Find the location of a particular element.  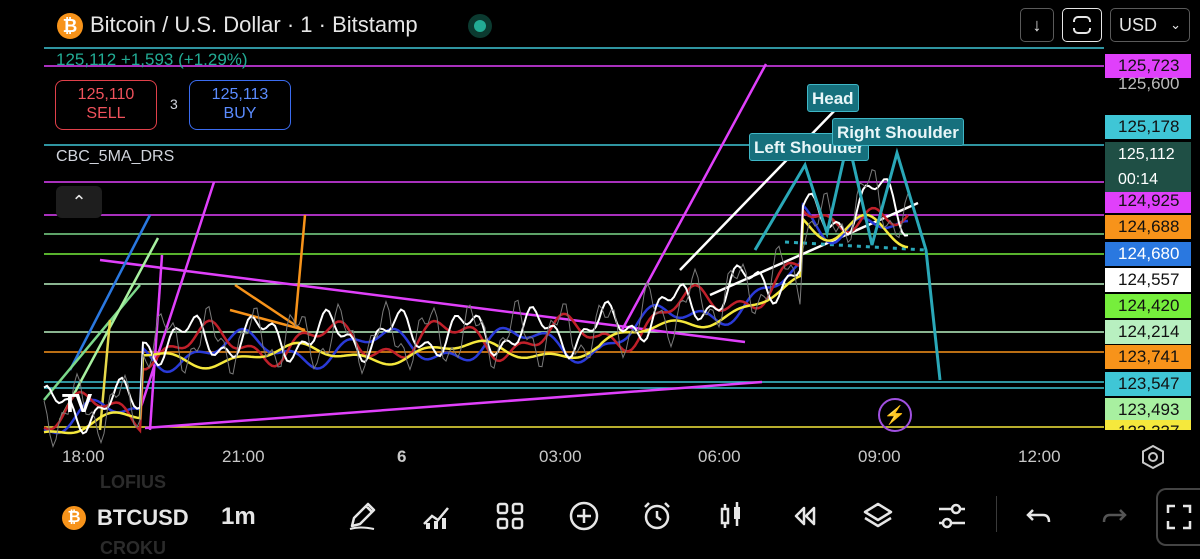

time-axis-label: 18:00 is located at coordinates (83, 456).